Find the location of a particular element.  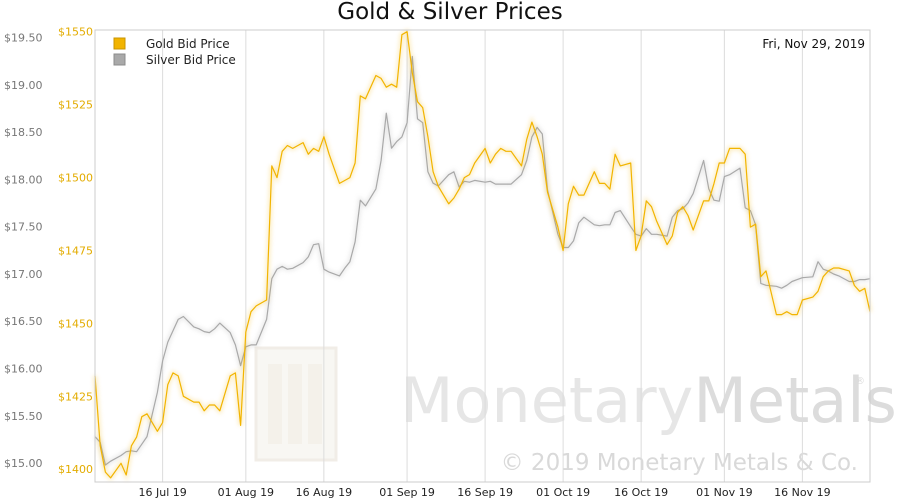

y-tick-label-left: $19.00 is located at coordinates (23, 85).